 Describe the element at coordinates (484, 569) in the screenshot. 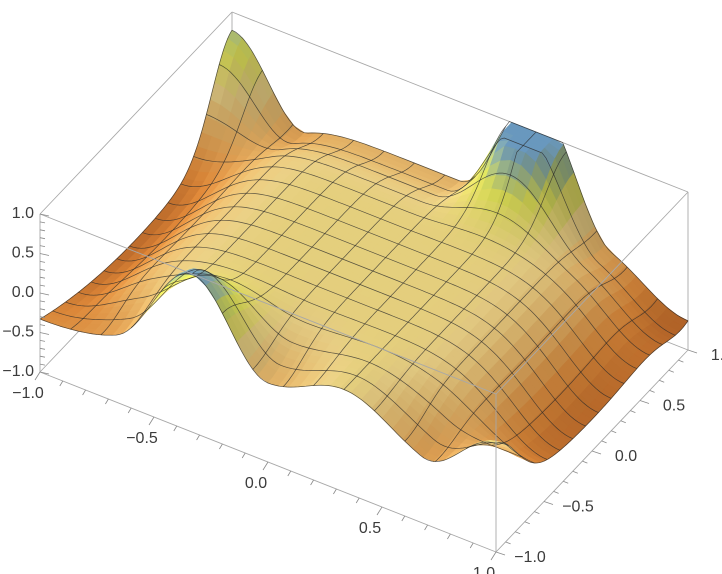

I see `x-tick-label: 1.0` at that location.